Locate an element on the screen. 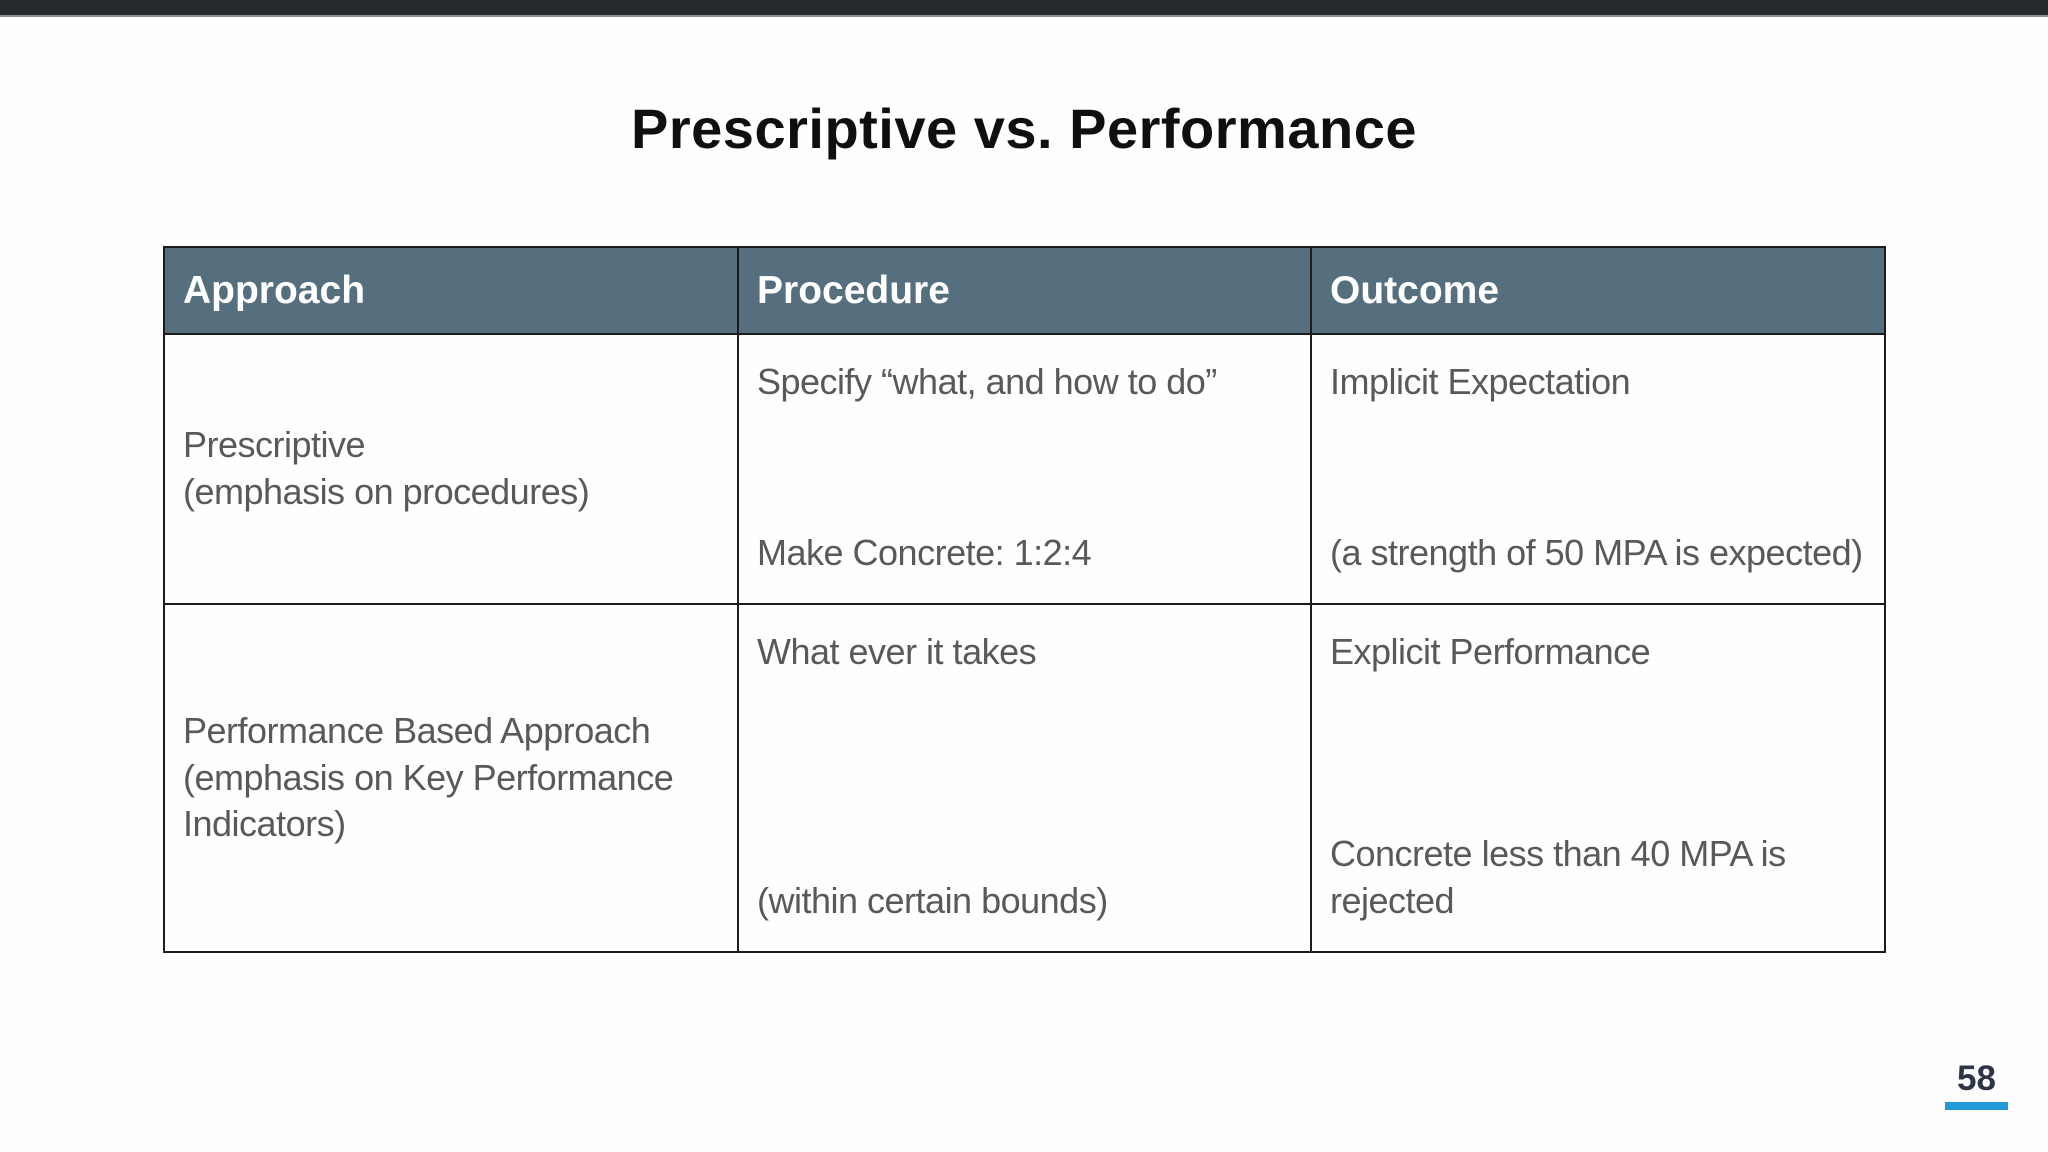  table-header-row: Approach Procedure Outcome is located at coordinates (1024, 290).